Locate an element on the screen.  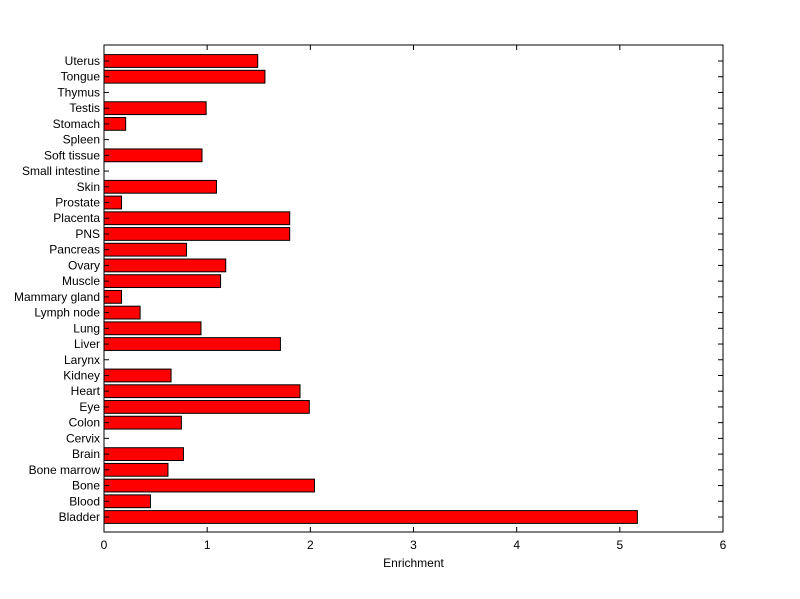
y-tick-label-heart: Heart is located at coordinates (86, 391).